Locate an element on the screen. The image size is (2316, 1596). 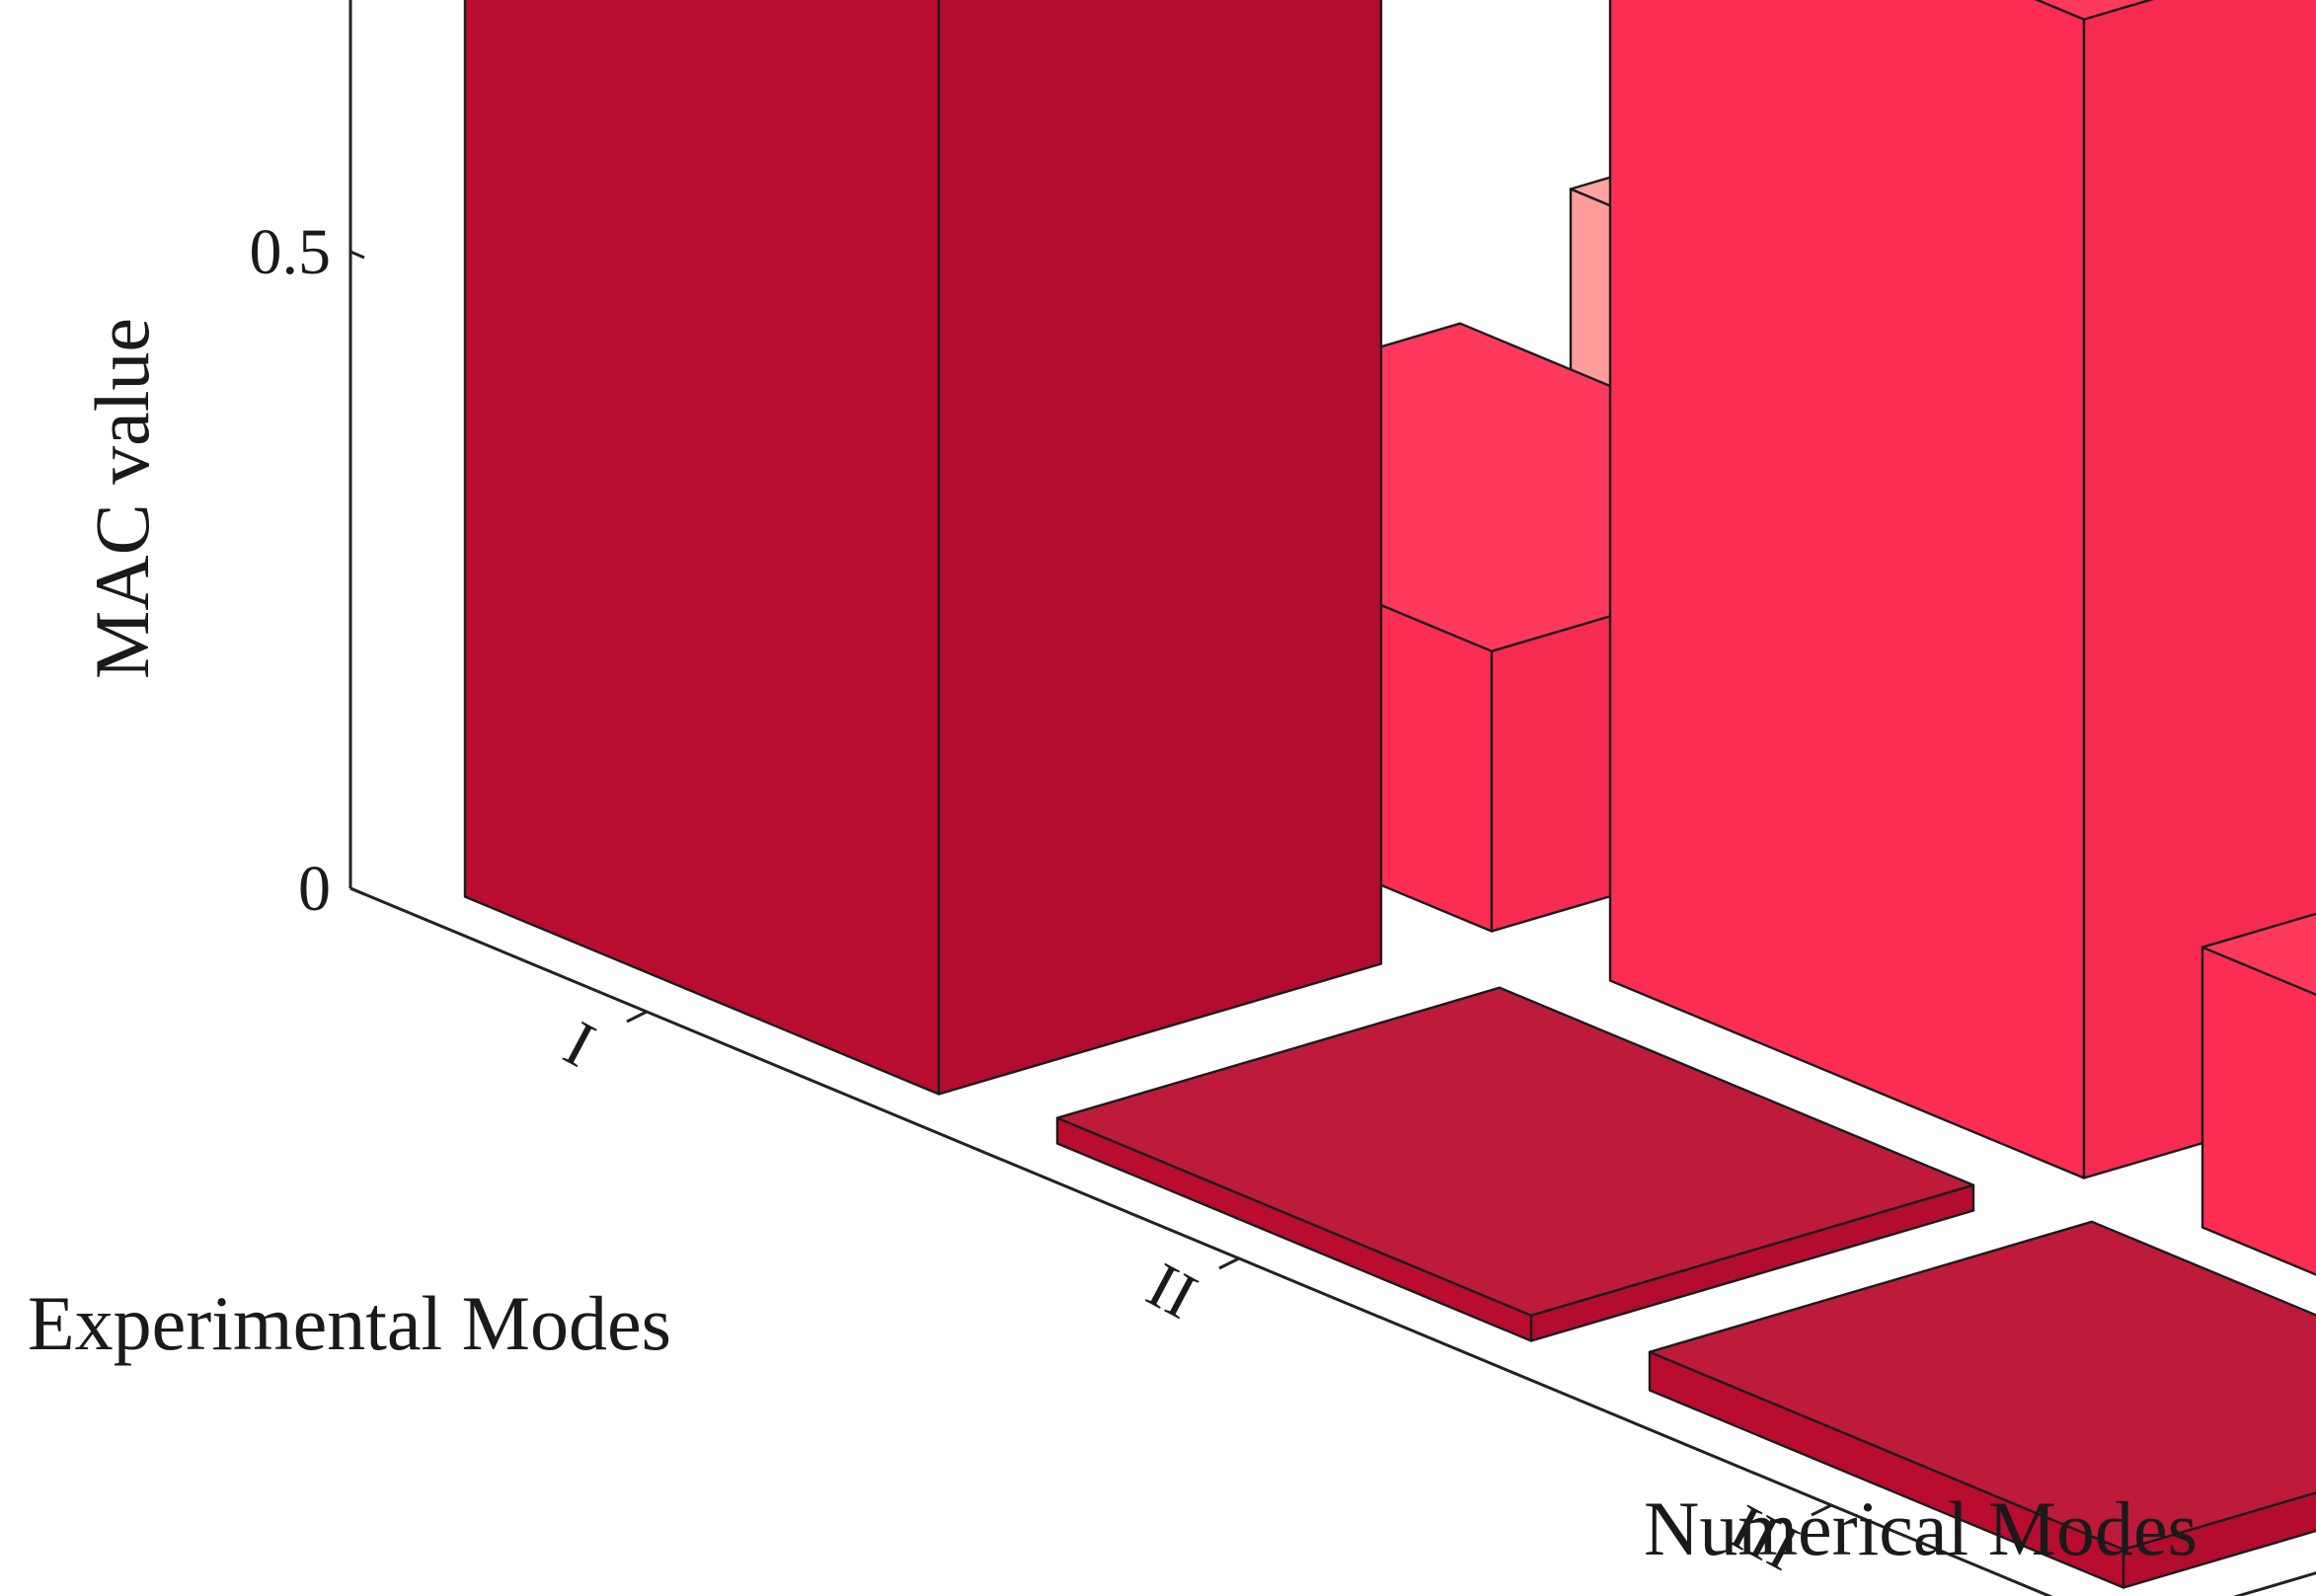
experimental-tick-label: I is located at coordinates (579, 1045).